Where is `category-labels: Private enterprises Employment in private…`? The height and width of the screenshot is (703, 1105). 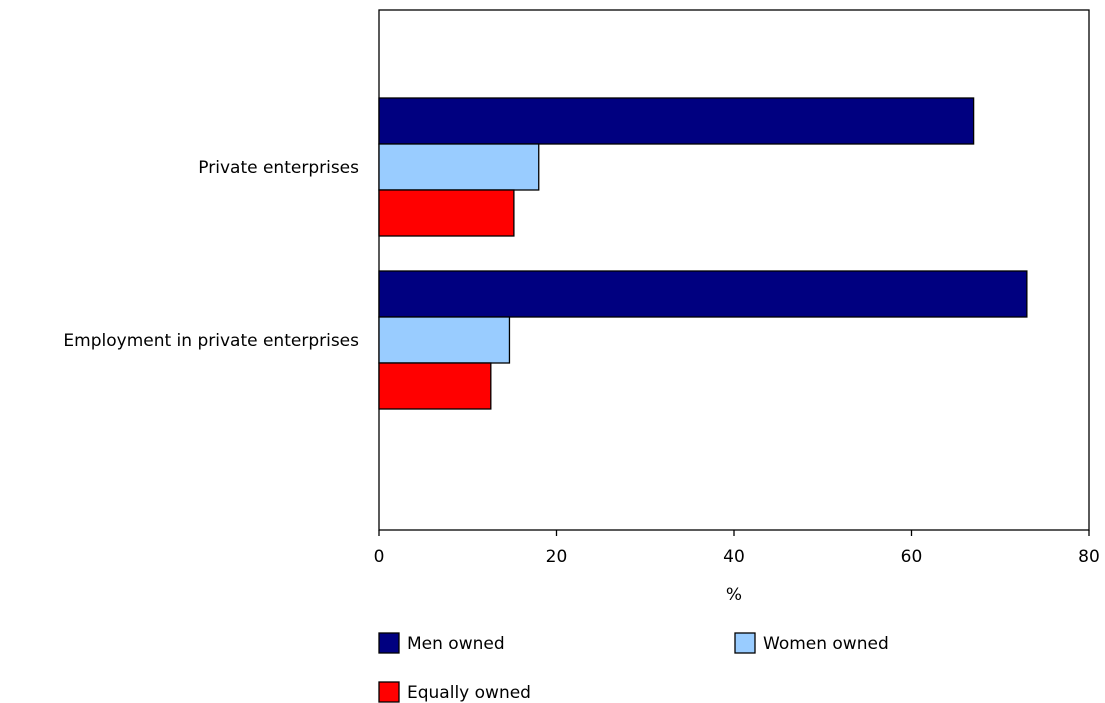 category-labels: Private enterprises Employment in private… is located at coordinates (211, 254).